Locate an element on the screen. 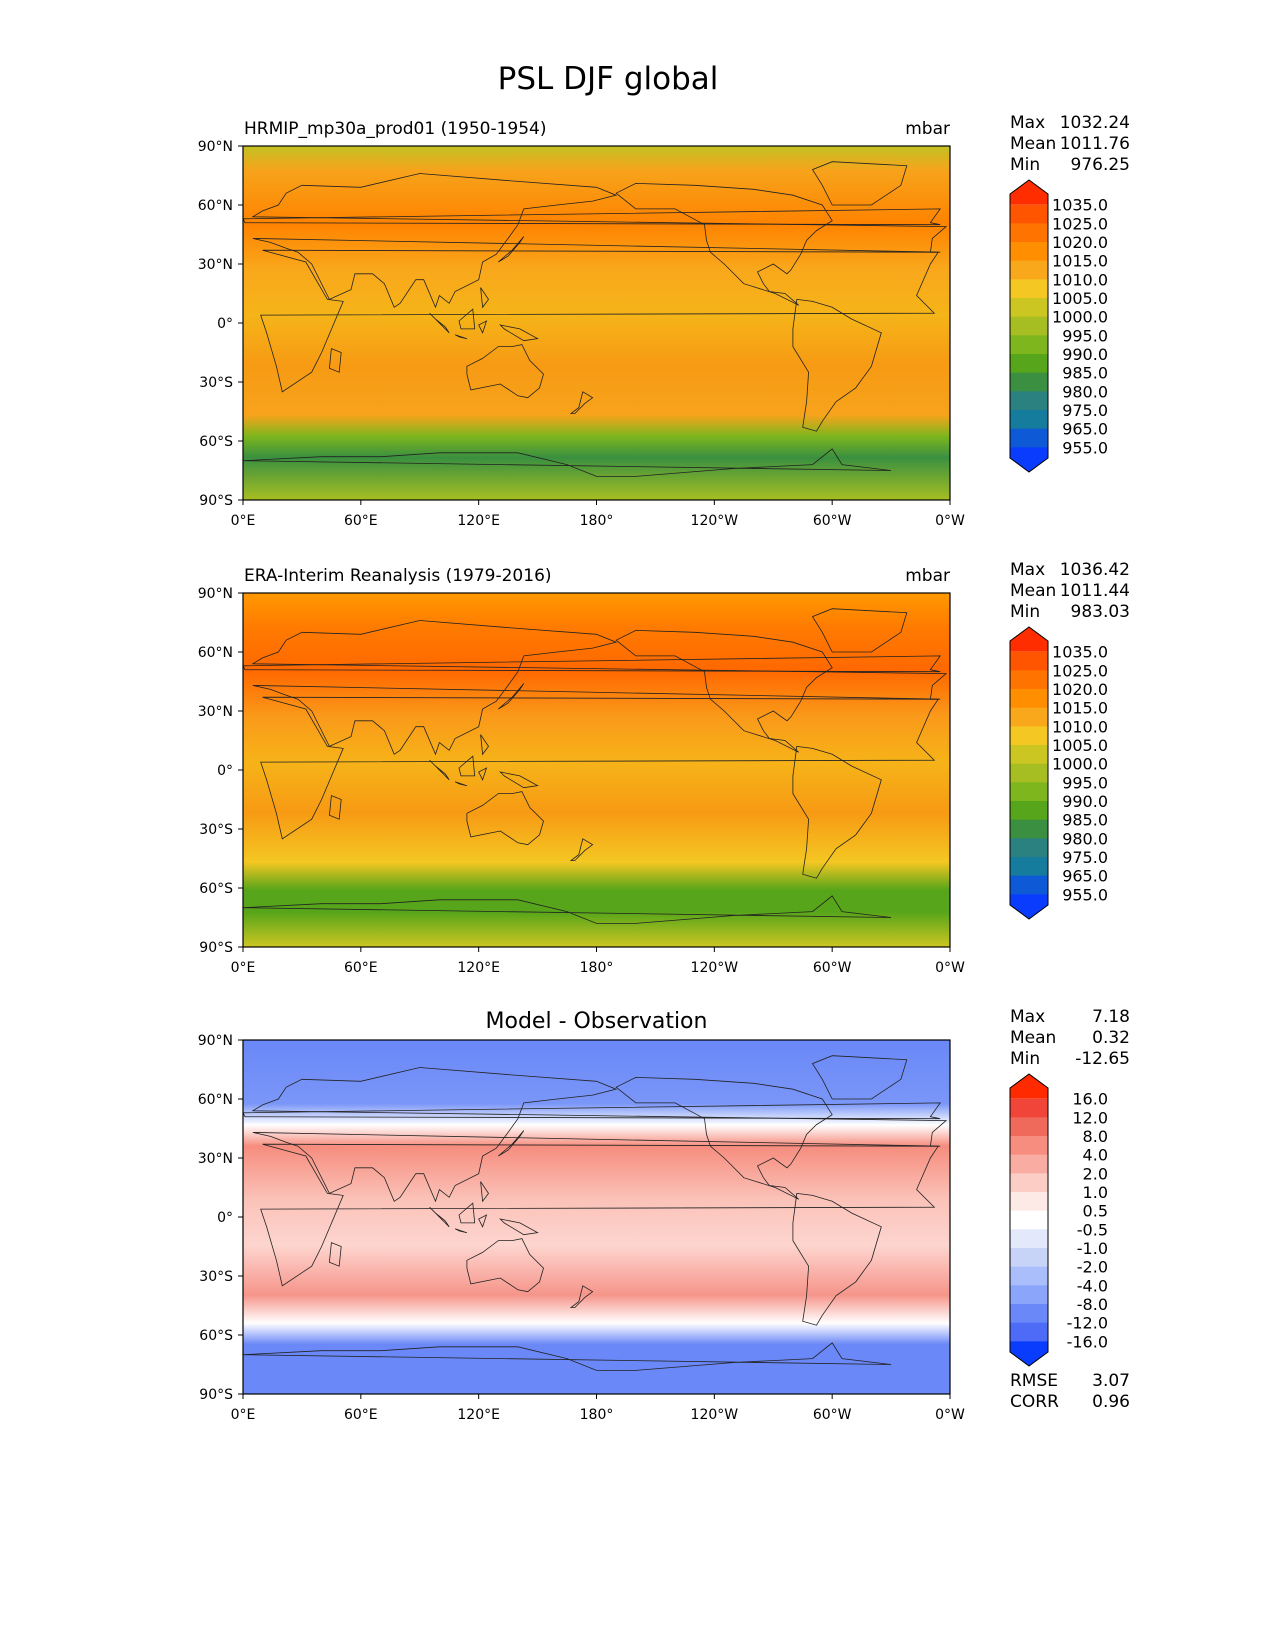  x-tick-label: 120°W is located at coordinates (715, 521).